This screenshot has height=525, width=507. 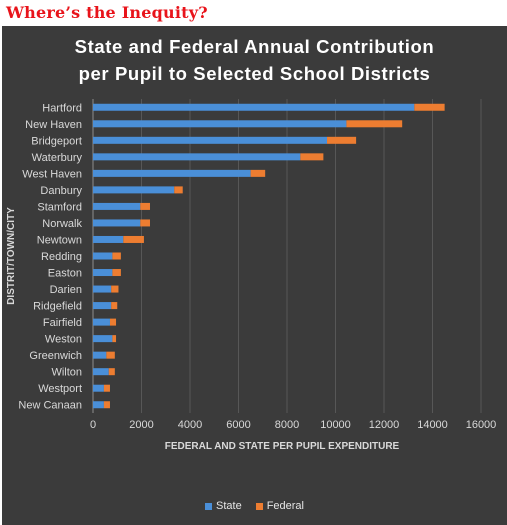 I want to click on bar-federal-waterbury, so click(x=312, y=157).